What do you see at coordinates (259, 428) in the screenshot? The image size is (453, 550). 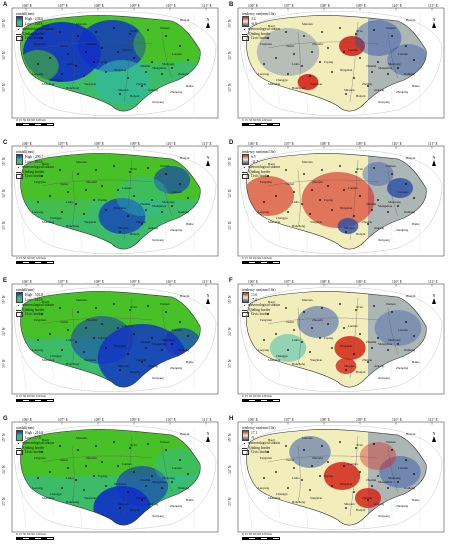 I see `legend-title: tendency rate(mm/10a)` at bounding box center [259, 428].